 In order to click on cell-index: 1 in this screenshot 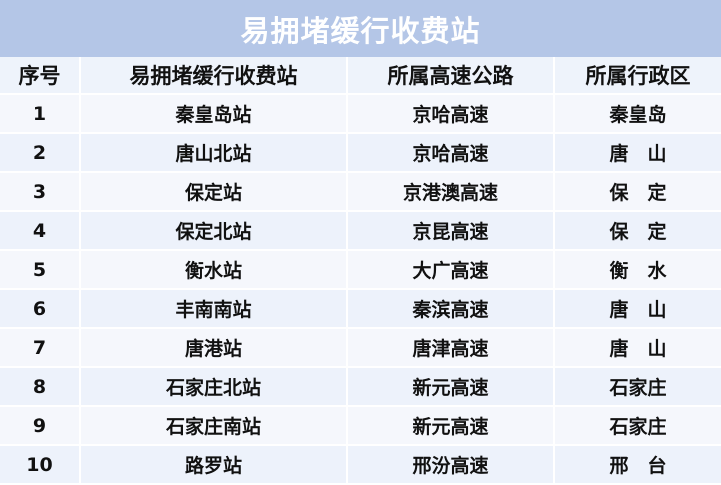, I will do `click(40, 114)`.